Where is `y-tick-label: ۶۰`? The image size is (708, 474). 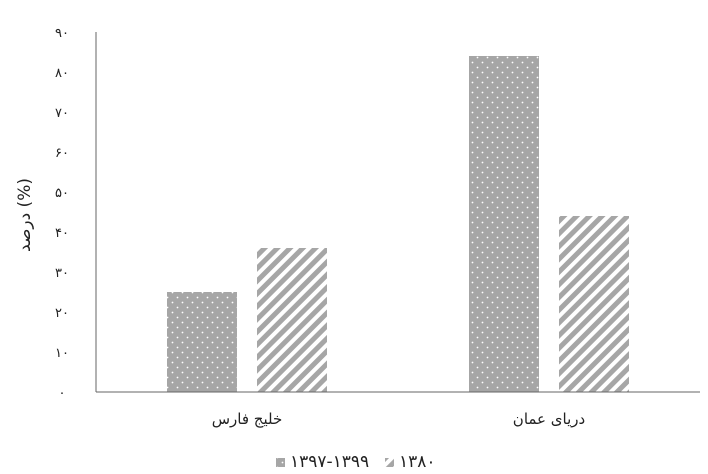 y-tick-label: ۶۰ is located at coordinates (62, 153).